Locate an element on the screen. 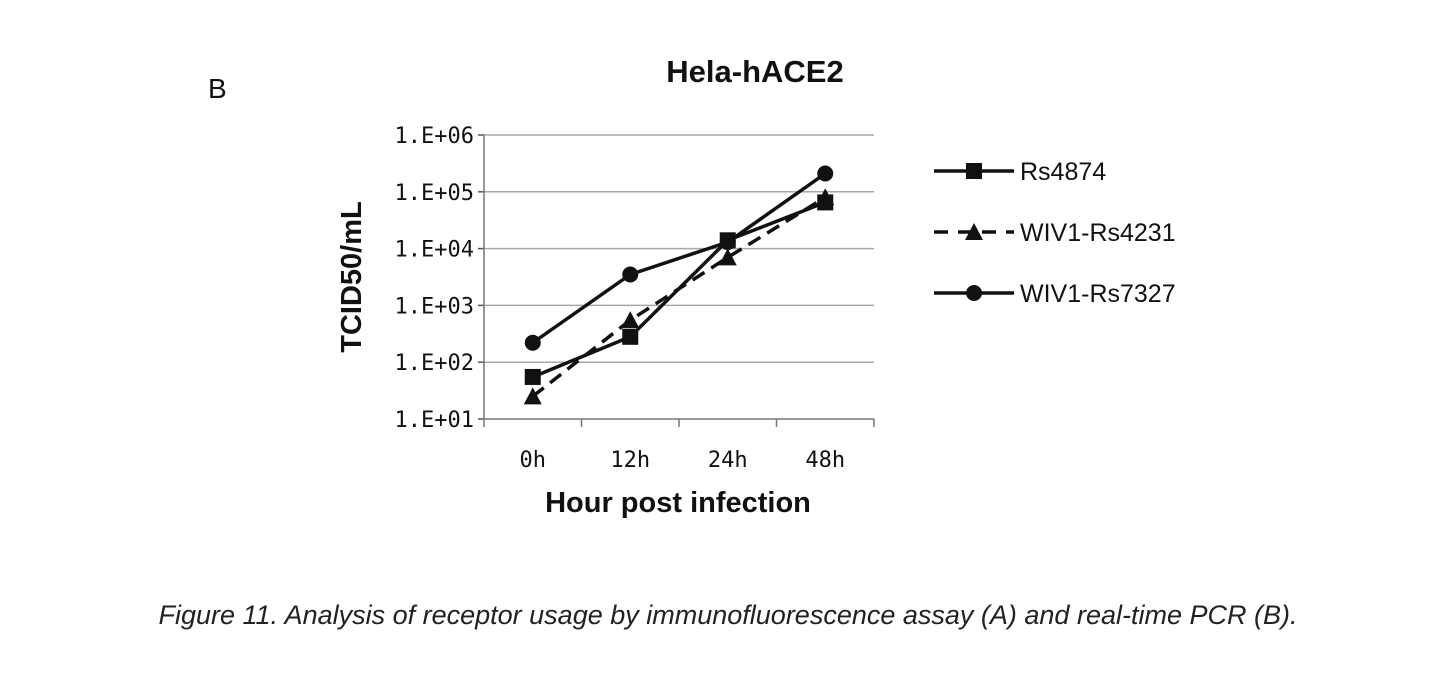 The image size is (1456, 674). y-axis-label: TCID50/mL is located at coordinates (352, 276).